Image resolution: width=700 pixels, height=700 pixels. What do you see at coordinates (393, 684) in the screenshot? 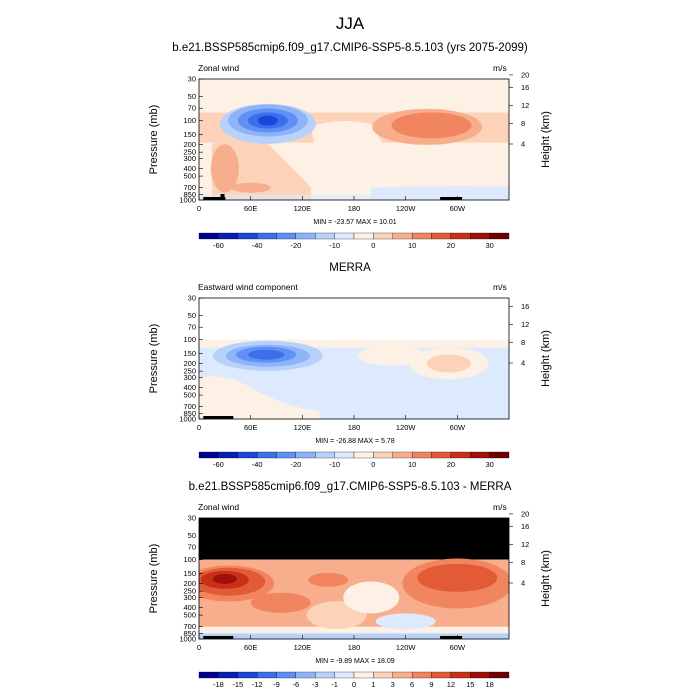
I see `colorbar-label: 3` at bounding box center [393, 684].